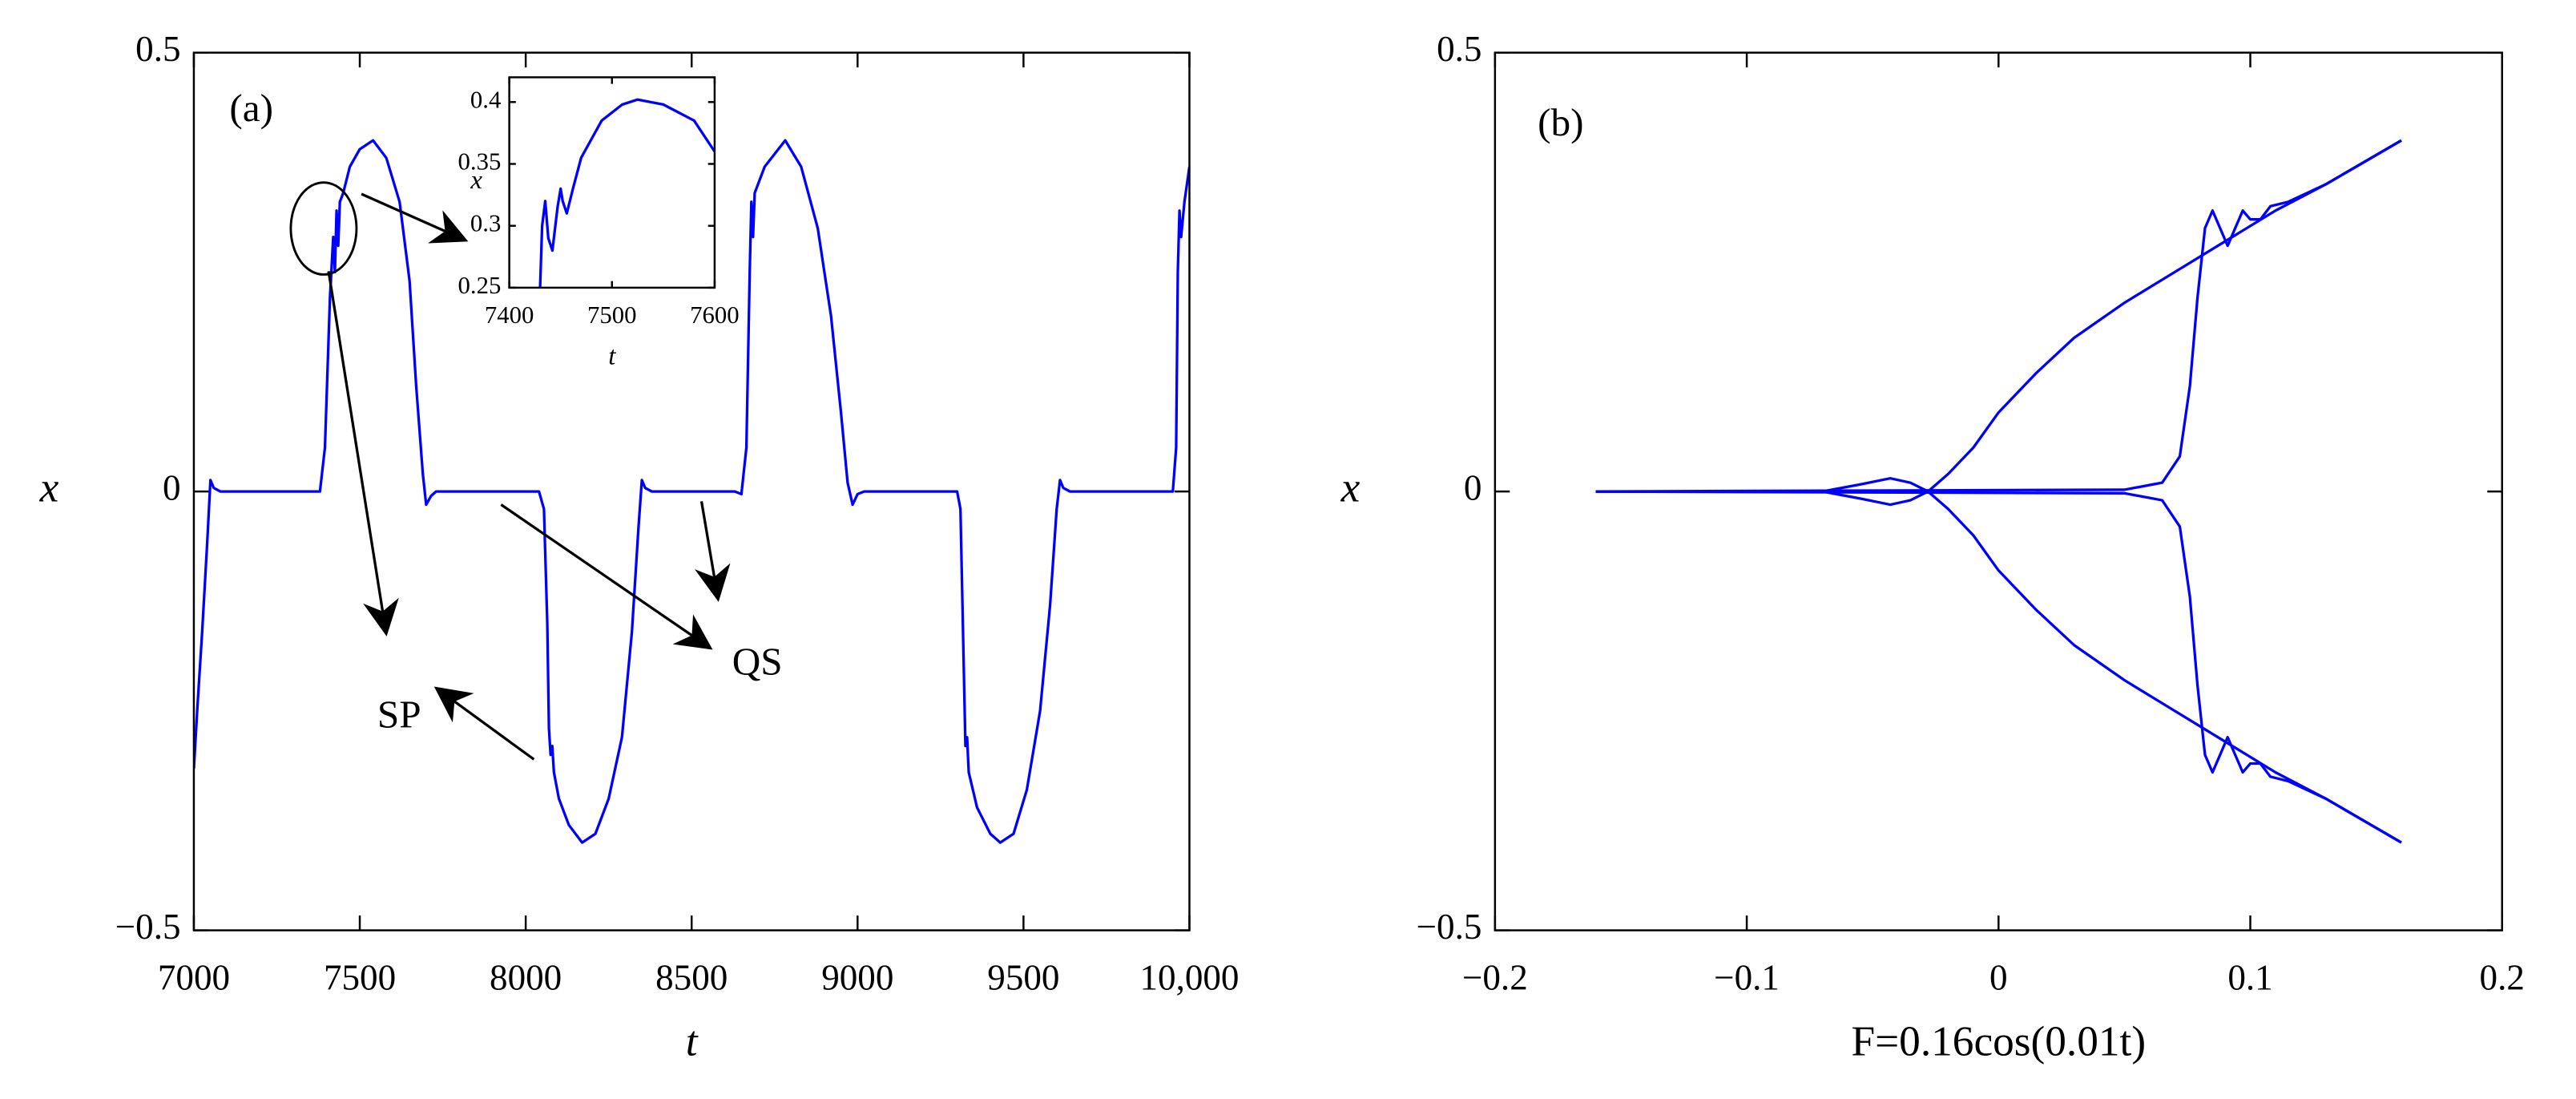  I want to click on panel: 7400 7500 7600 0.25 0.3 0.35 0.4 t x, so click(599, 223).